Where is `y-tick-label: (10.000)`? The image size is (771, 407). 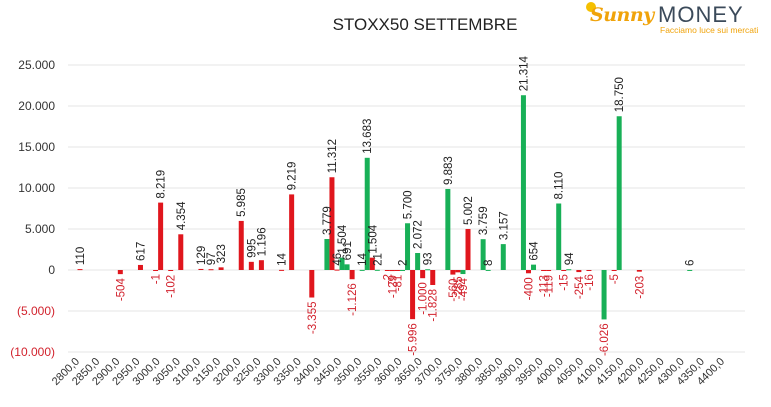
y-tick-label: (10.000) is located at coordinates (32, 352).